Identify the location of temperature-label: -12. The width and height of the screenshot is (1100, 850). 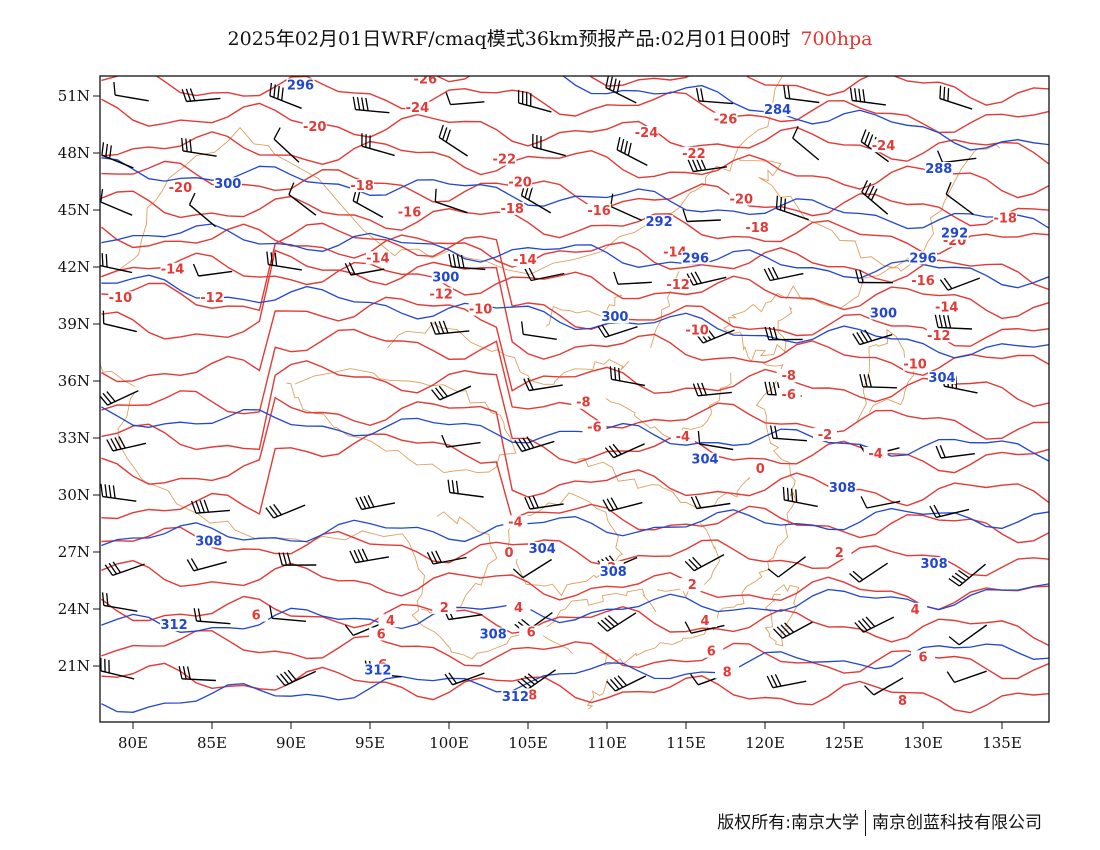
(678, 285).